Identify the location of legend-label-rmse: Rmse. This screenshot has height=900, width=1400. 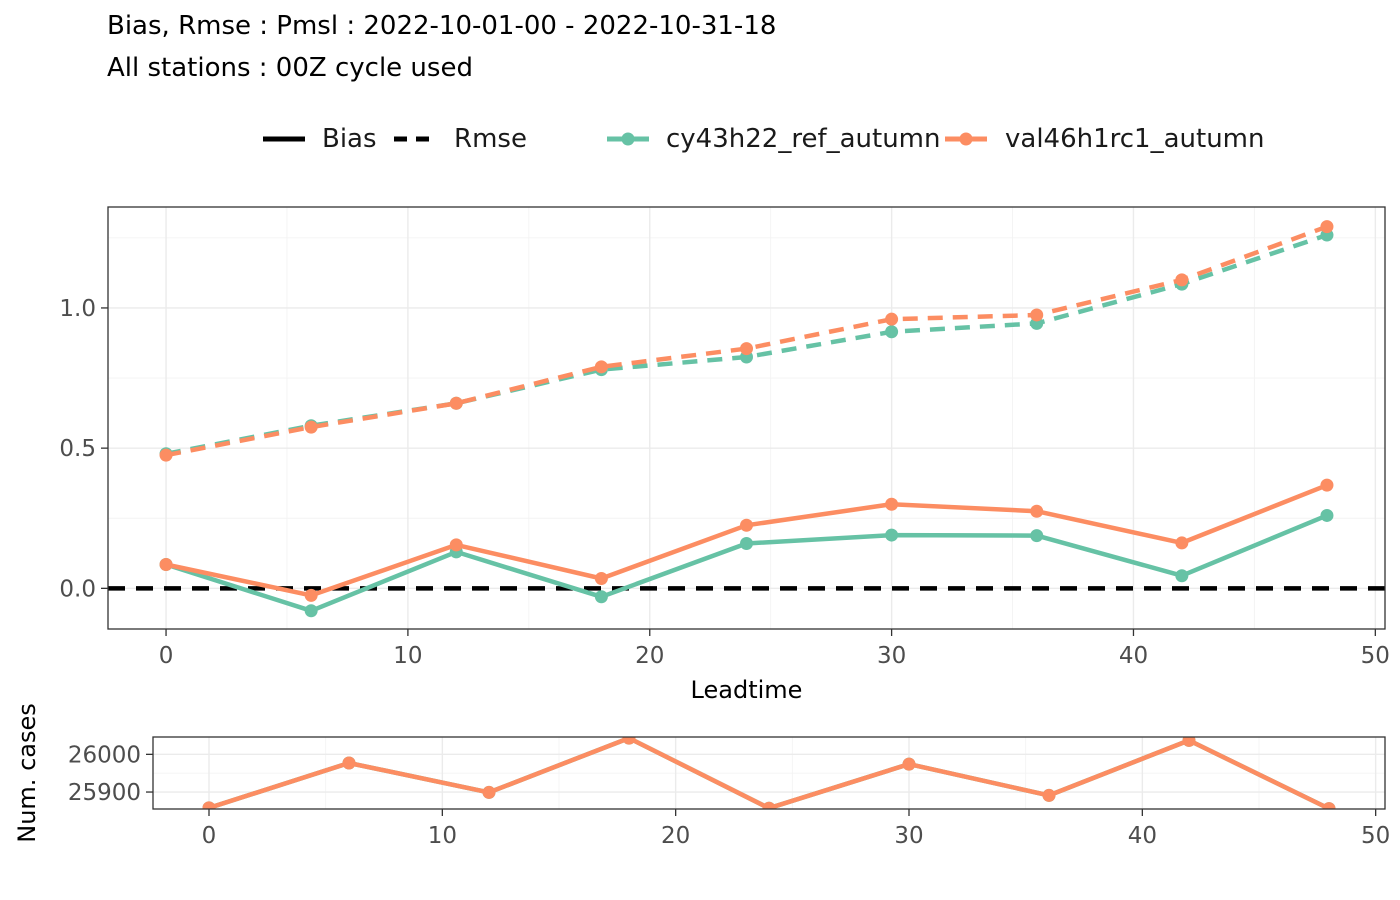
(490, 139).